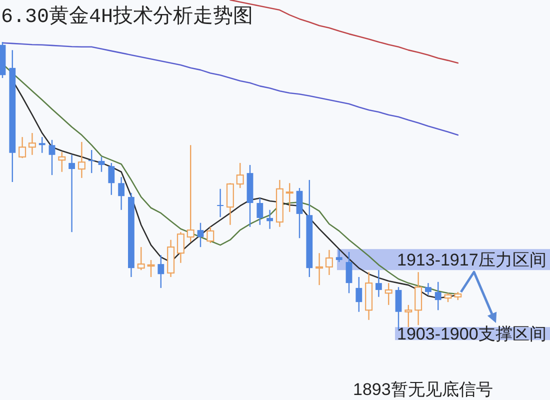 The width and height of the screenshot is (550, 400). Describe the element at coordinates (423, 389) in the screenshot. I see `text: 1893暂无见底信号` at that location.